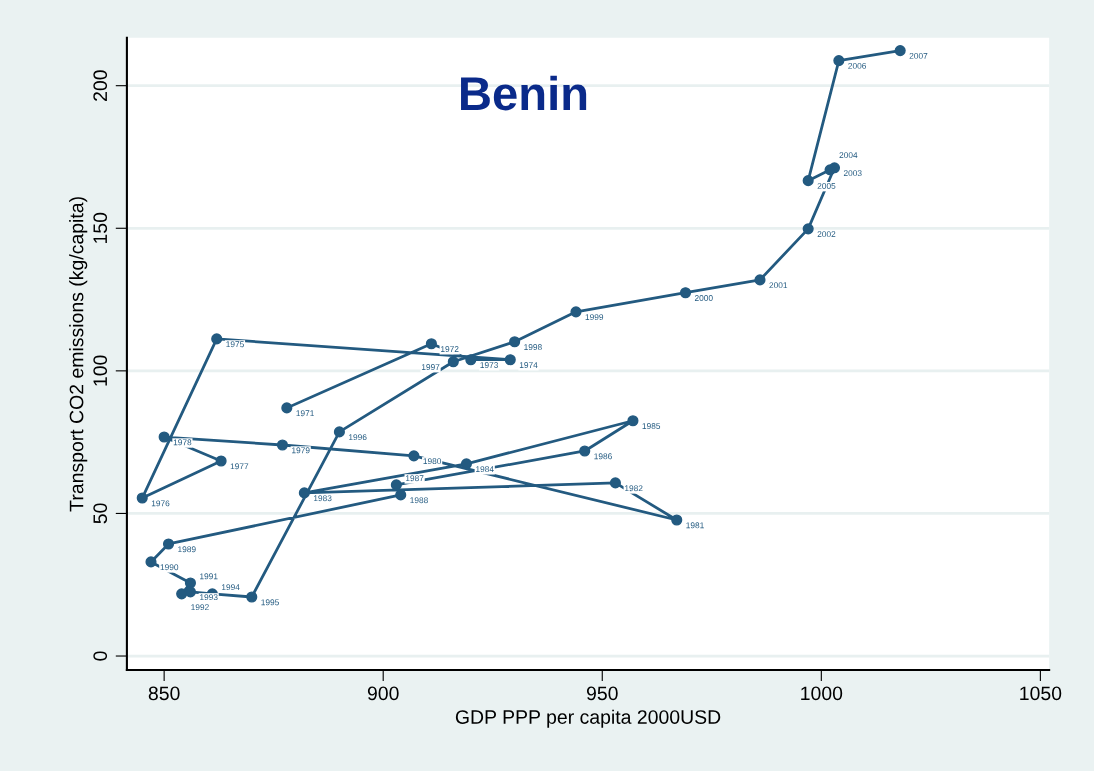  Describe the element at coordinates (164, 693) in the screenshot. I see `x-tick-label: 850` at that location.